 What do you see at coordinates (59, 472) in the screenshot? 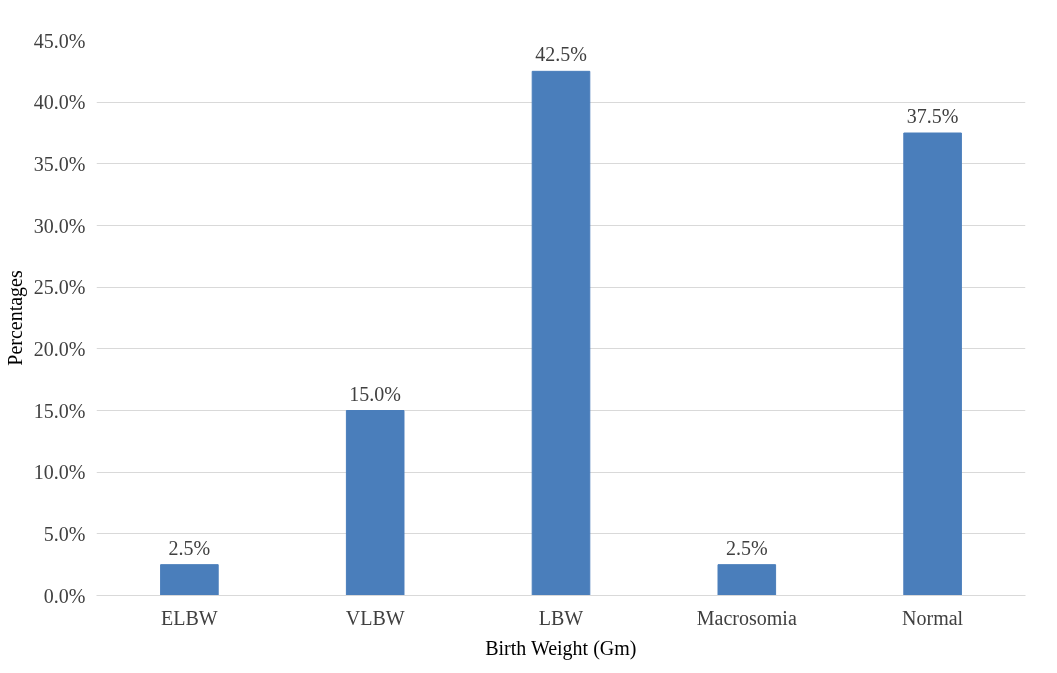
I see `y-tick-label: 10.0%` at bounding box center [59, 472].